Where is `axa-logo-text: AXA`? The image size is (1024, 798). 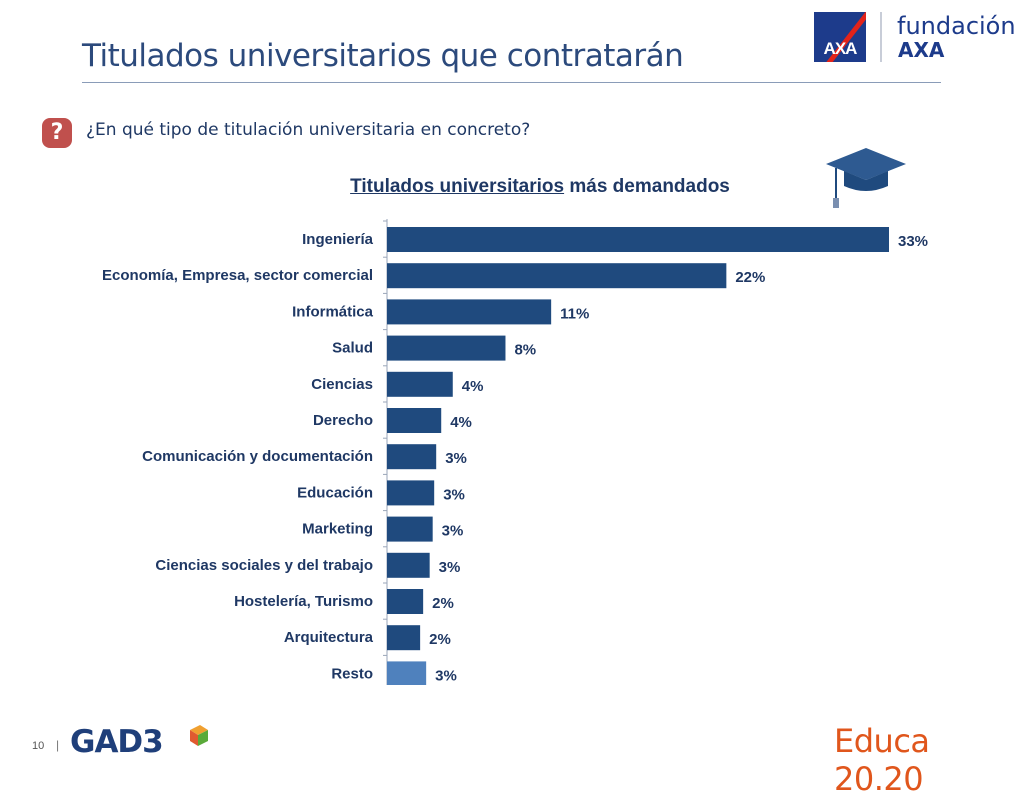
axa-logo-text: AXA is located at coordinates (840, 48).